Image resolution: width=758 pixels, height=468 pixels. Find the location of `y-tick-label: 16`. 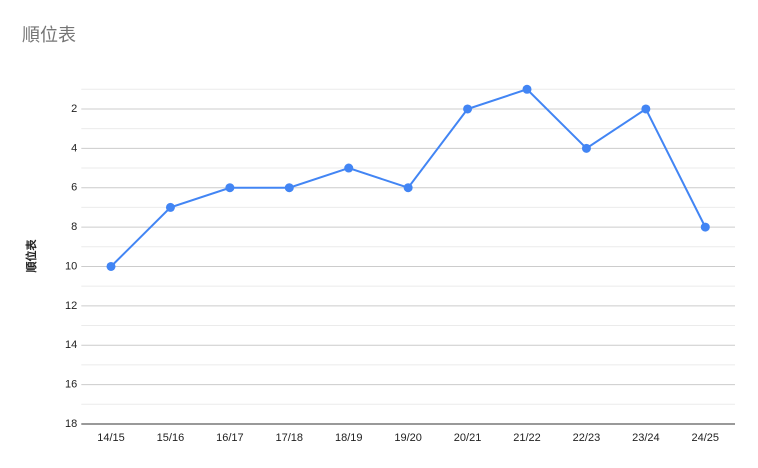

y-tick-label: 16 is located at coordinates (71, 385).